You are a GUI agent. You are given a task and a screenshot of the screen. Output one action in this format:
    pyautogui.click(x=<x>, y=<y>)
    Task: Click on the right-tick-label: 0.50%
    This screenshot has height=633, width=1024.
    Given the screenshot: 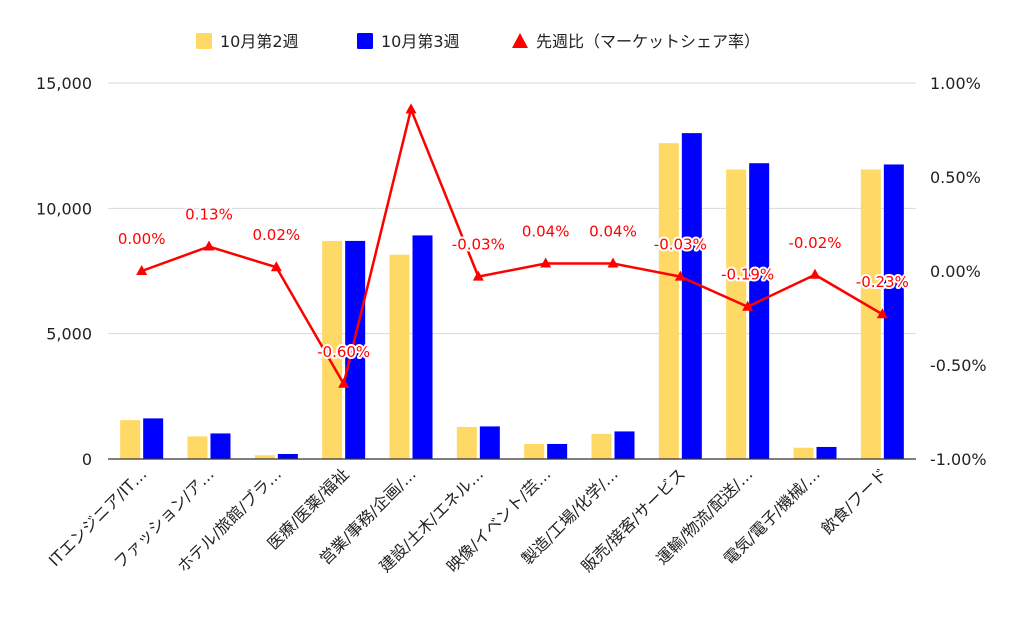 What is the action you would take?
    pyautogui.click(x=955, y=177)
    